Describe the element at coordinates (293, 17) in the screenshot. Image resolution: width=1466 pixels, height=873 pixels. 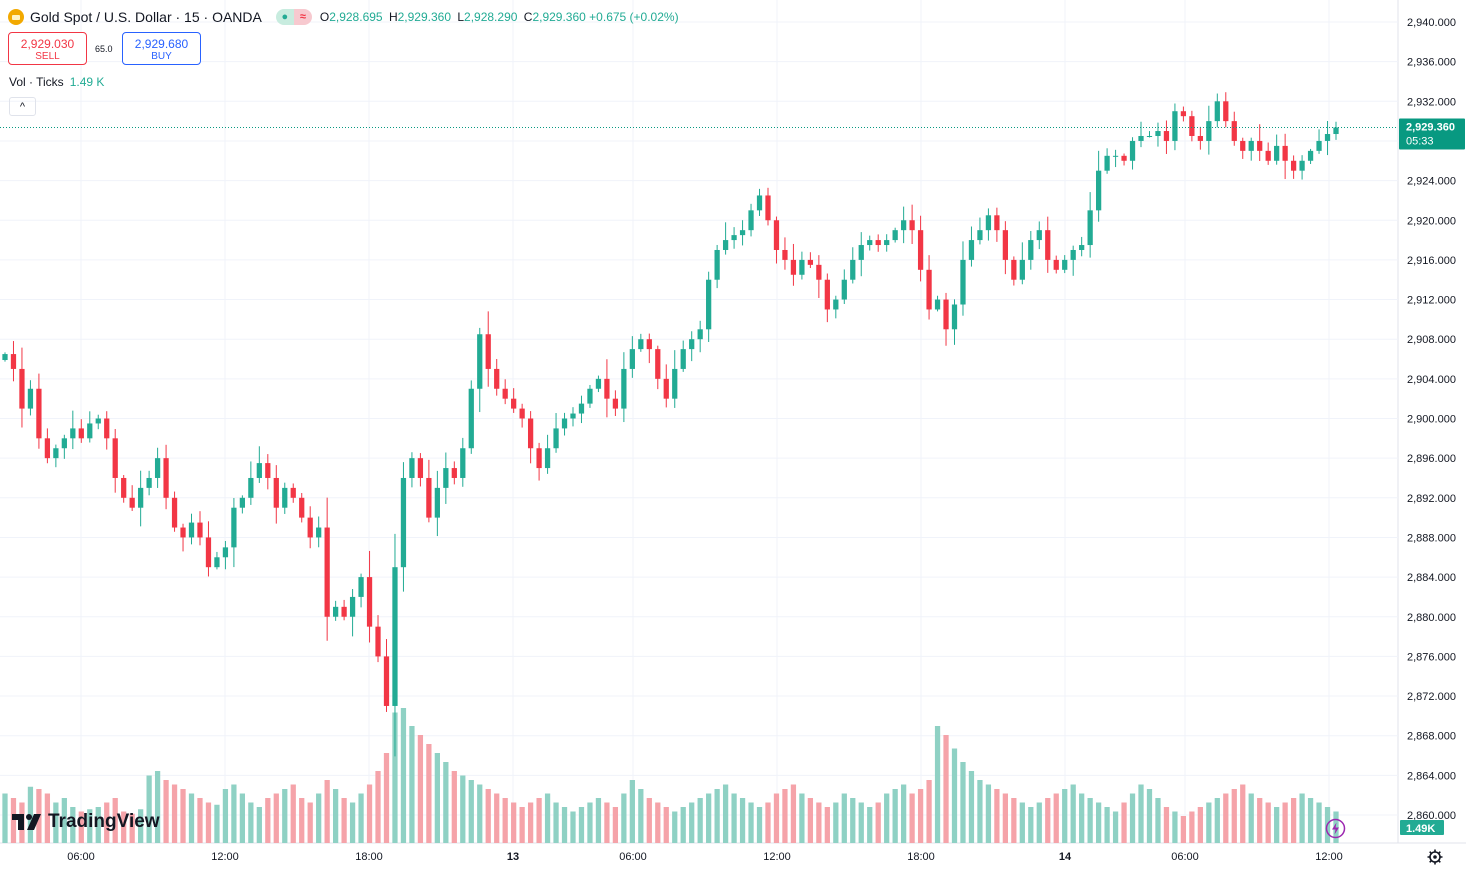
I see `market-status-pill: ● ≈` at that location.